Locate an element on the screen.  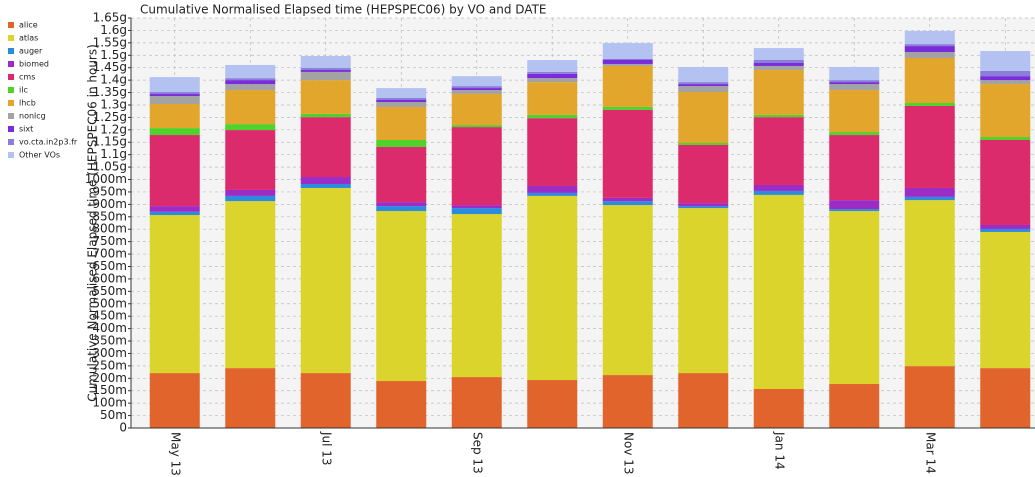
y-tick-label: 850m is located at coordinates (109, 216).